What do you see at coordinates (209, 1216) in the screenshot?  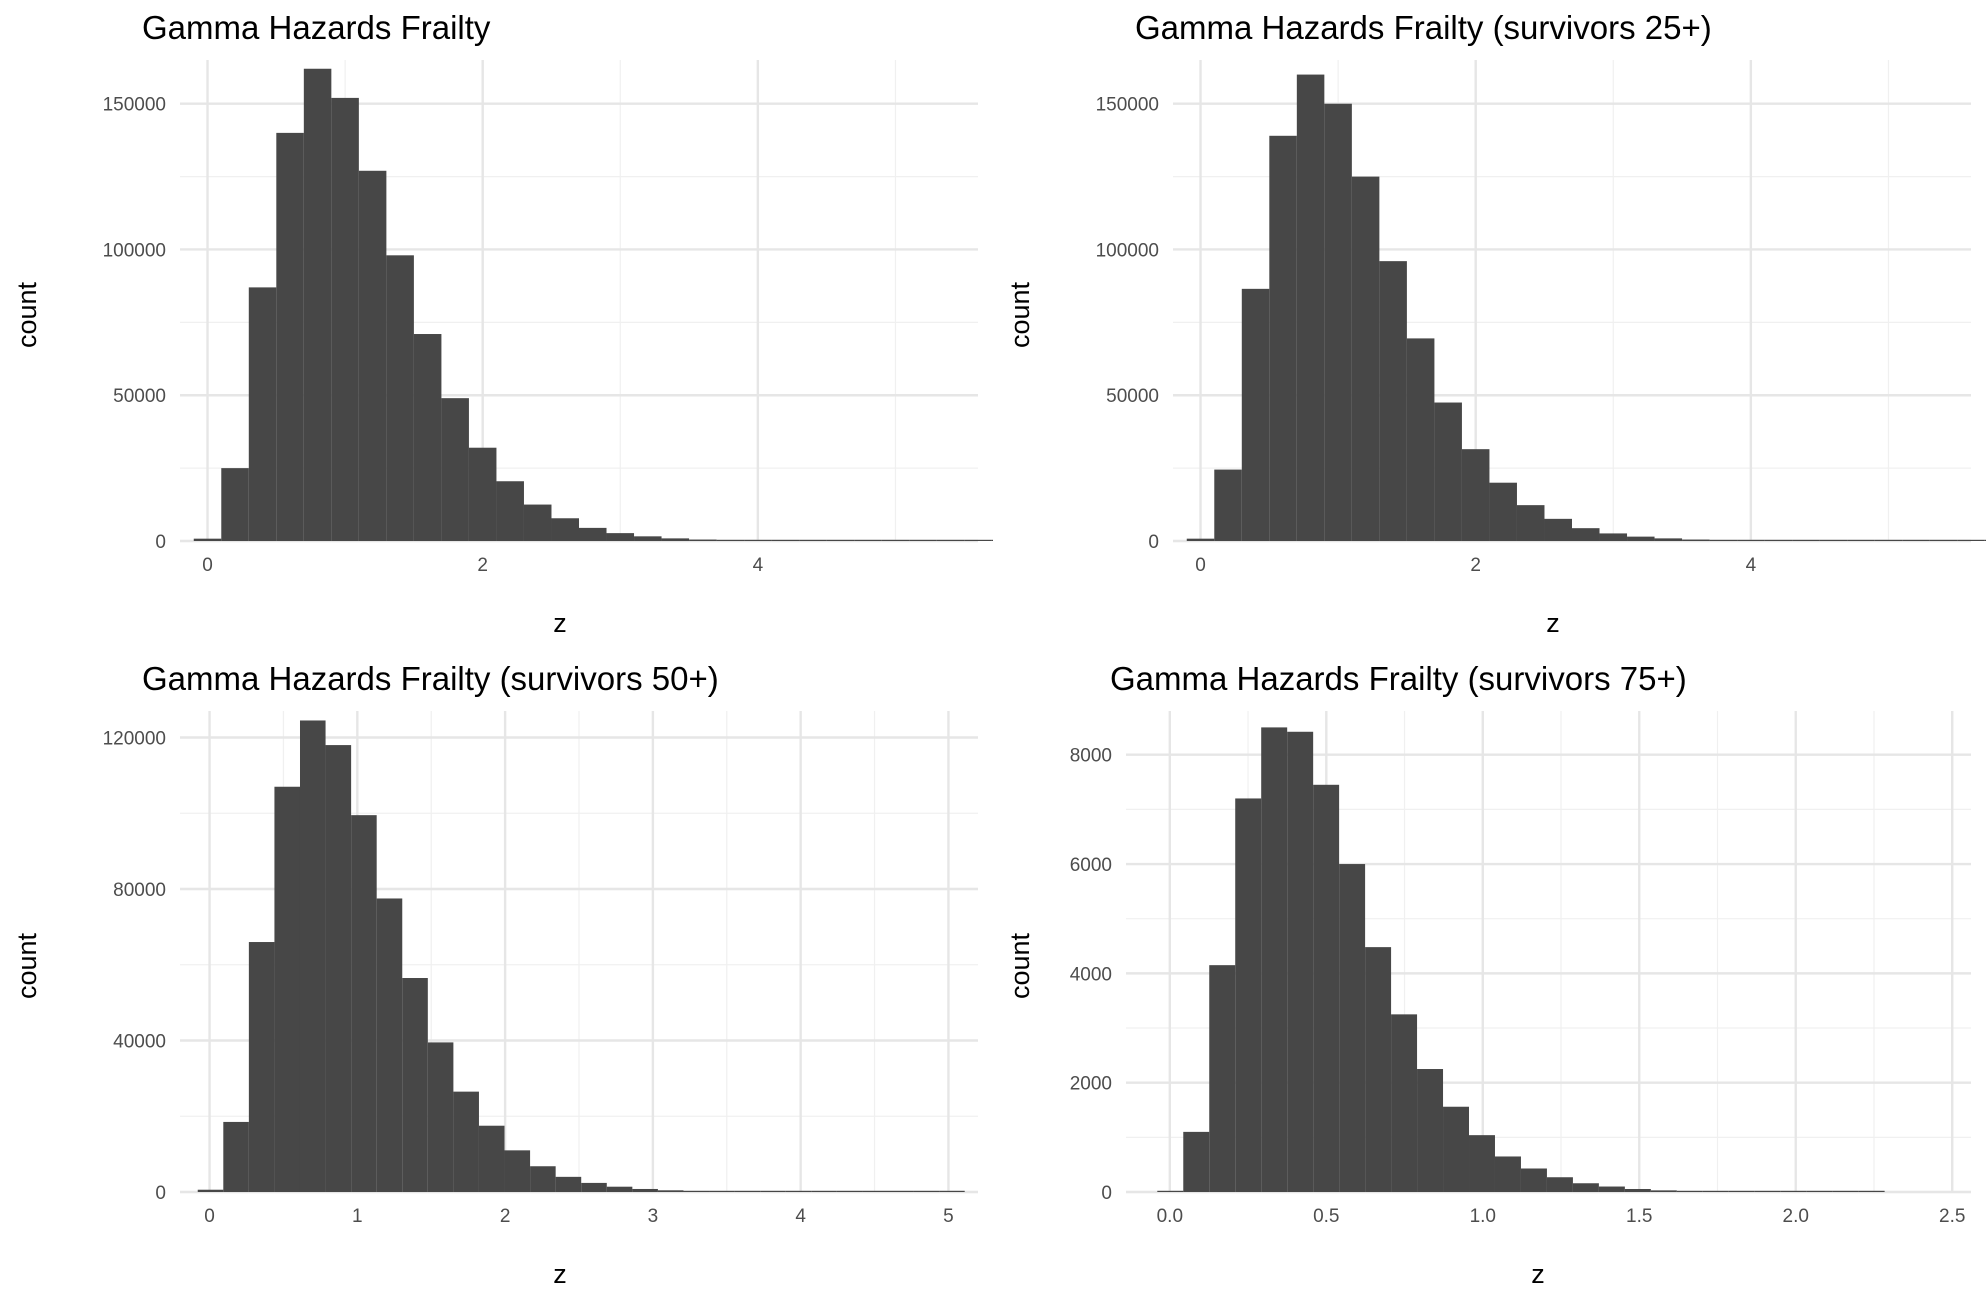 I see `x-tick-label: 0` at bounding box center [209, 1216].